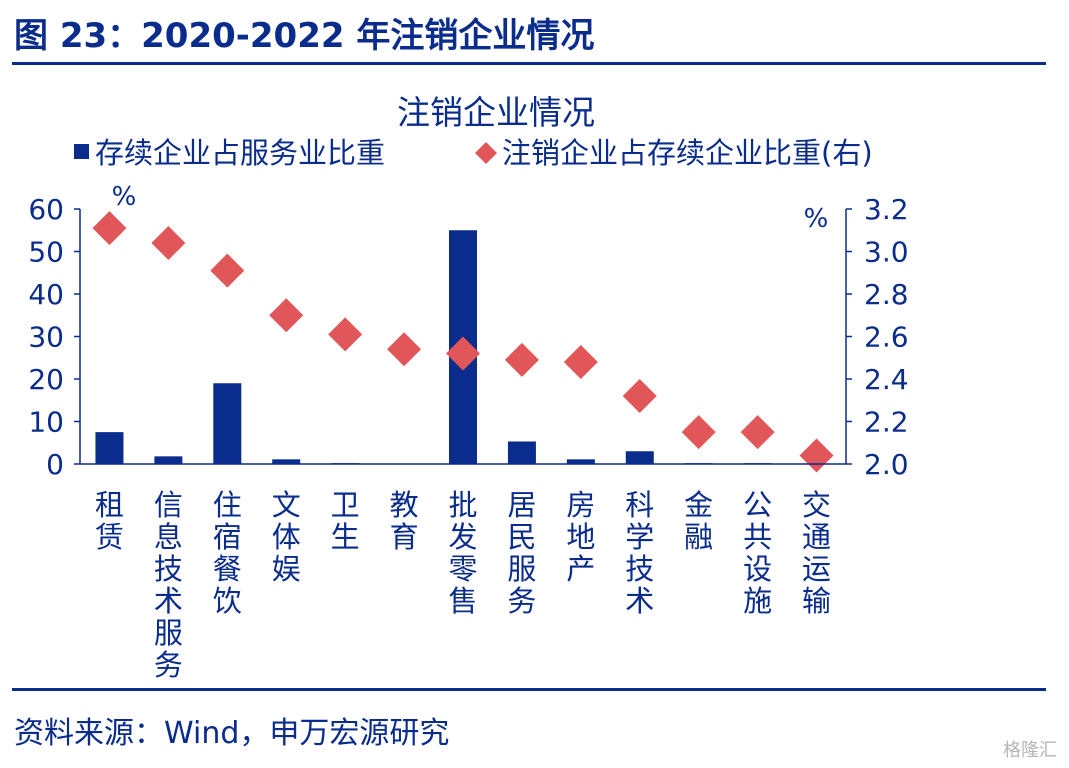  What do you see at coordinates (816, 553) in the screenshot?
I see `x-tick-label-12: 交通运输` at bounding box center [816, 553].